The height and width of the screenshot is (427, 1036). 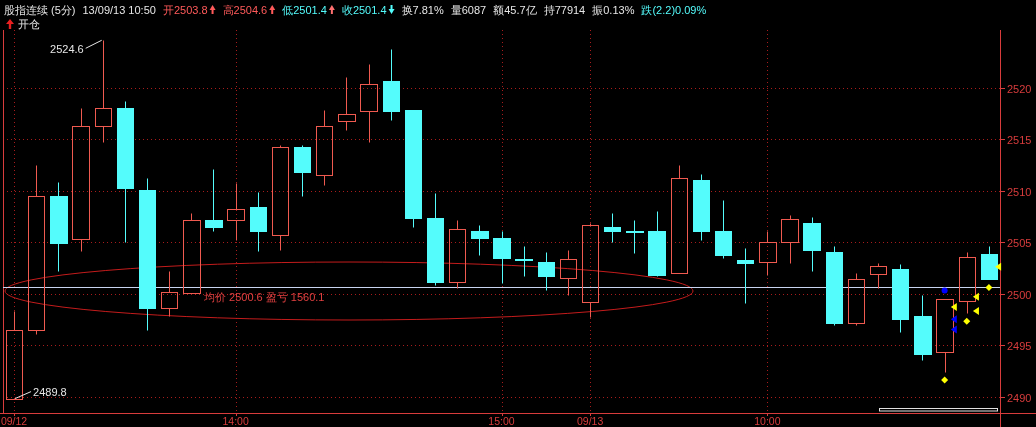 I want to click on chart-subtitle: 开仓, so click(x=29, y=24).